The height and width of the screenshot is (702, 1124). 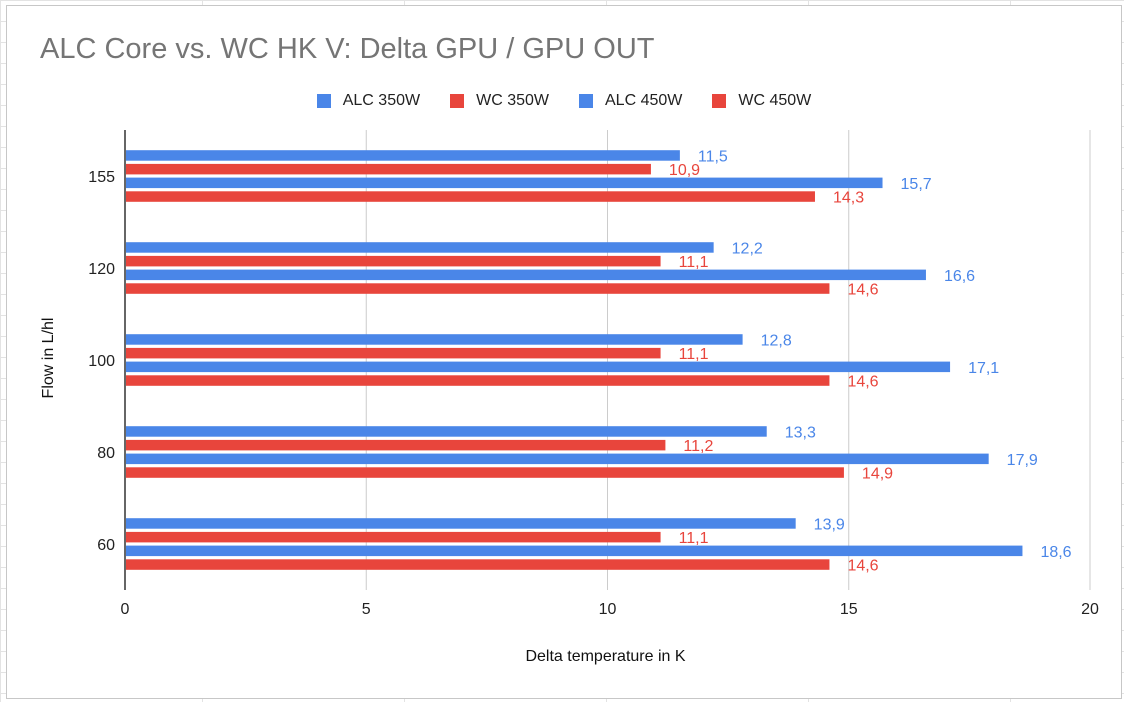 What do you see at coordinates (586, 101) in the screenshot?
I see `legend-swatch-alc-450w` at bounding box center [586, 101].